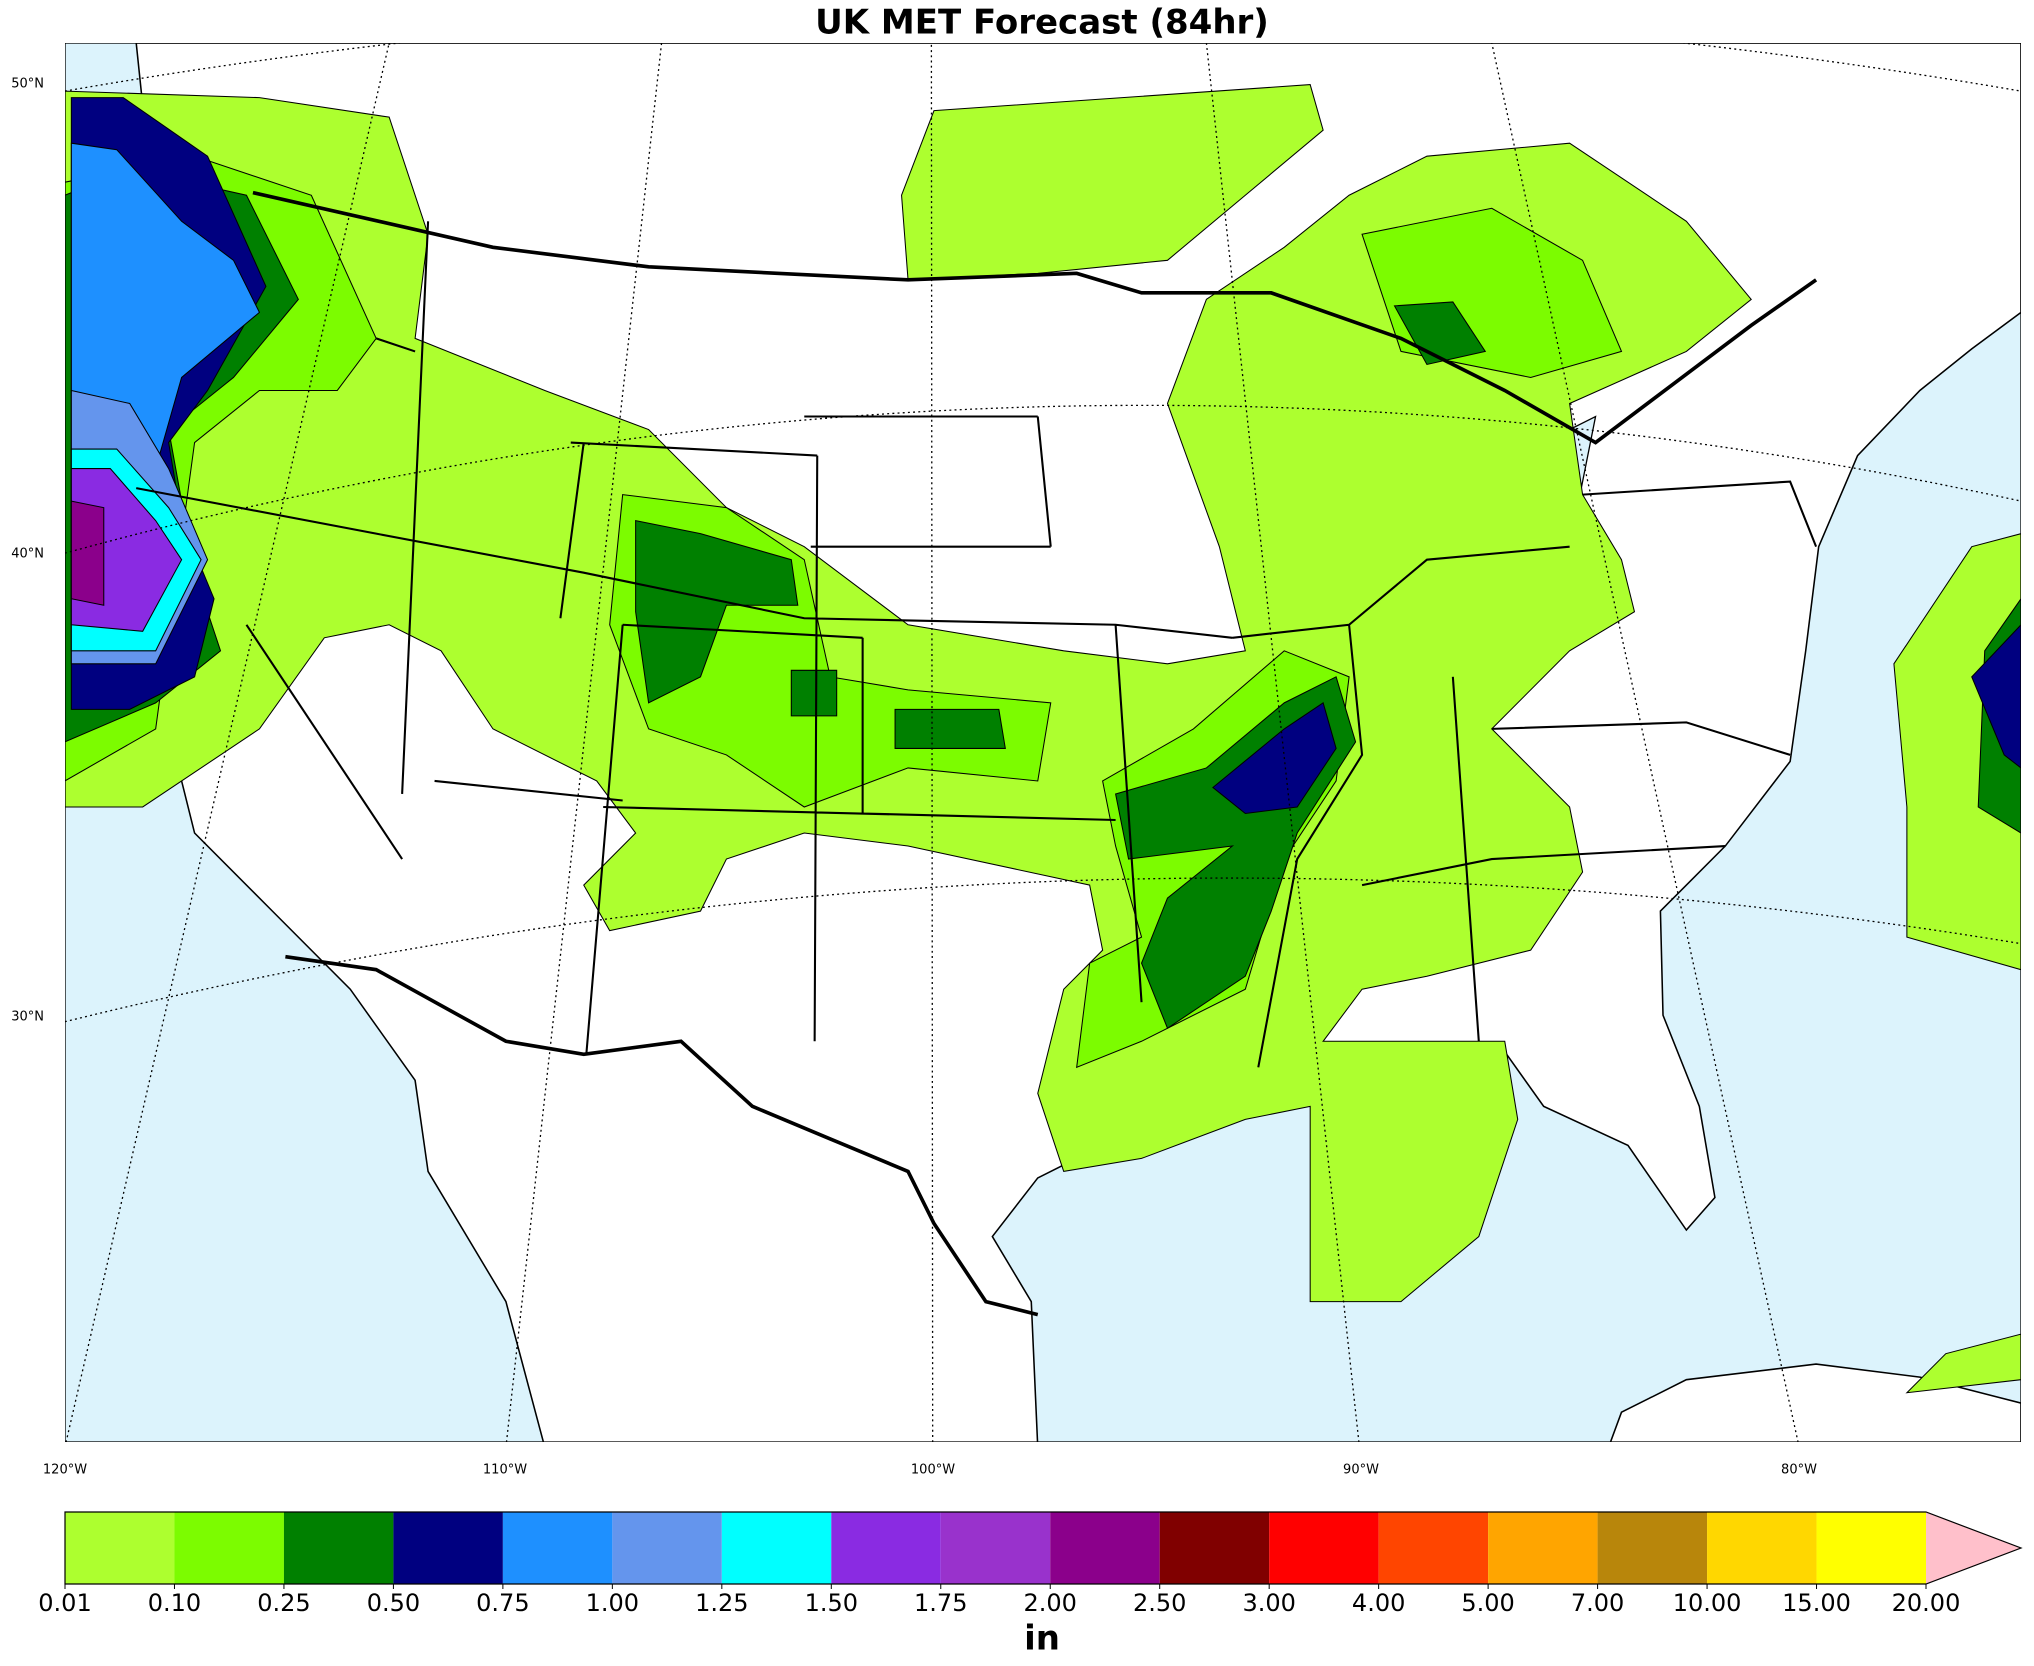  I want to click on colorbar-tick-label: 0.75, so click(502, 1603).